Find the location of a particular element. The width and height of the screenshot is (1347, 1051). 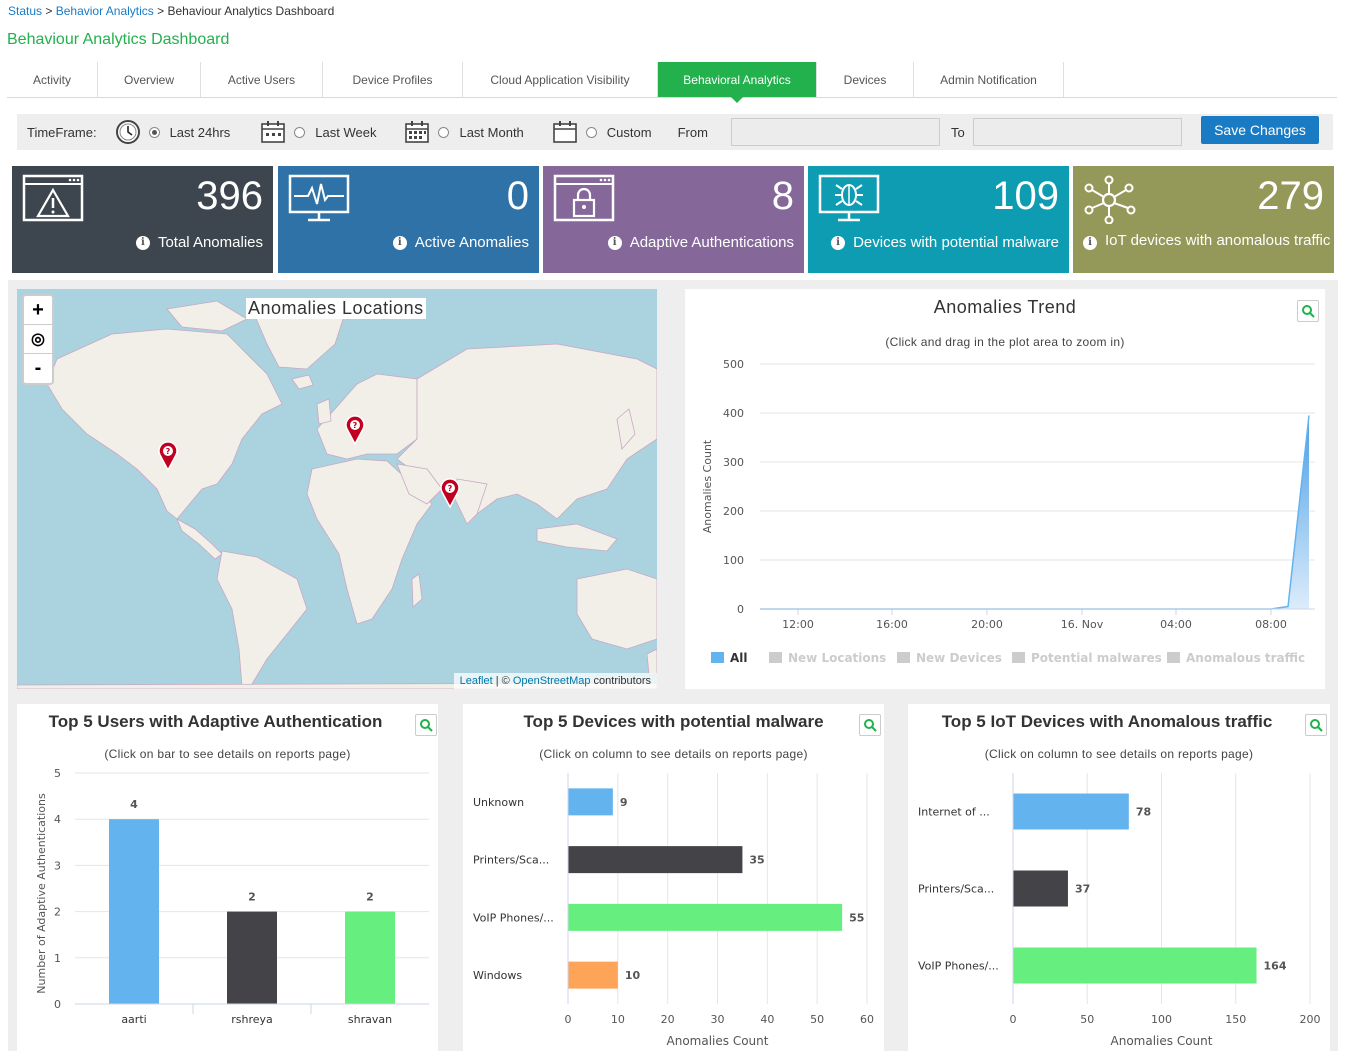

tab-cloud-application-visibility: Cloud Application Visibility is located at coordinates (560, 79).